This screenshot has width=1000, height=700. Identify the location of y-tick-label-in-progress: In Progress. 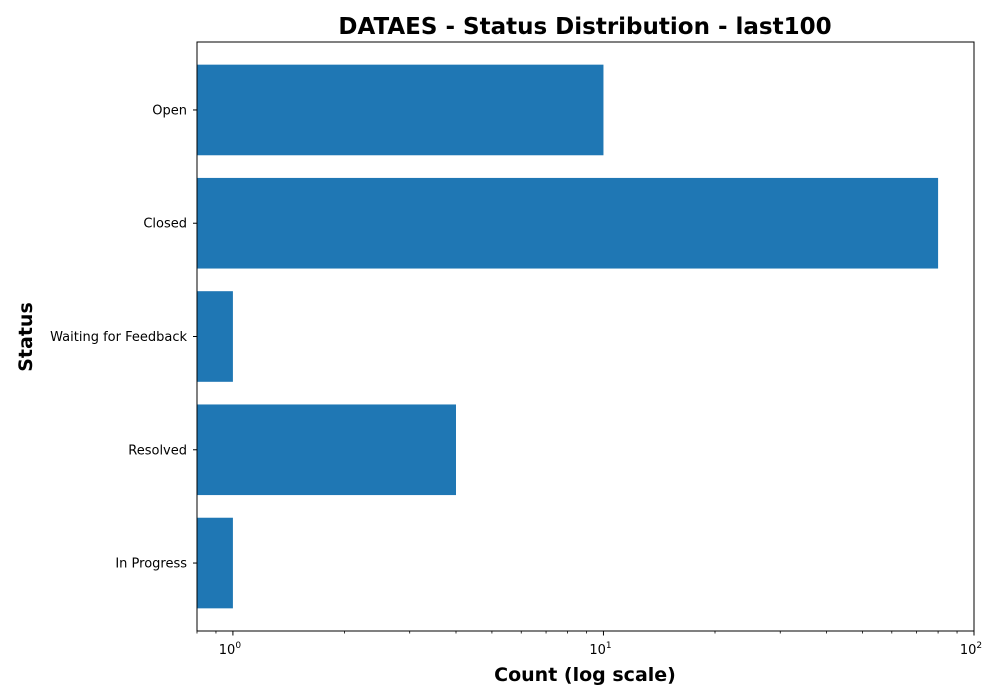
(151, 564).